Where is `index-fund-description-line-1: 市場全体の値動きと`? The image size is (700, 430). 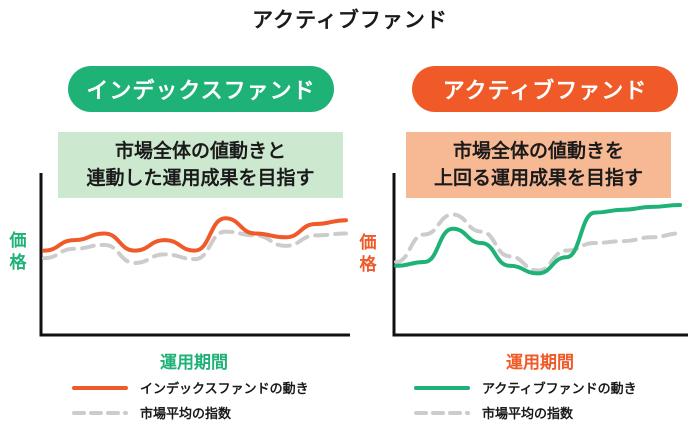
index-fund-description-line-1: 市場全体の値動きと is located at coordinates (200, 151).